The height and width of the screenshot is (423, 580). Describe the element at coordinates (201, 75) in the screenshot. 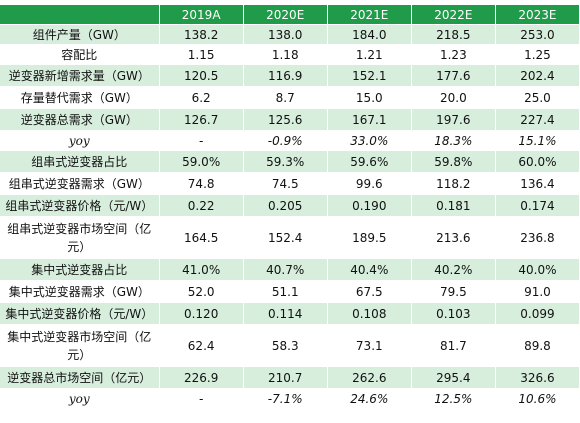

I see `table-cell: 120.5` at that location.